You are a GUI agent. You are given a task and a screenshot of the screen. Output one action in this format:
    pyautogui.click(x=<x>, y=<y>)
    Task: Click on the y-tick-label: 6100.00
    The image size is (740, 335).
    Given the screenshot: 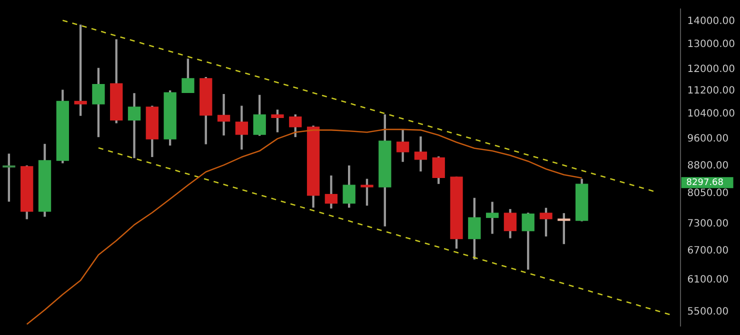 What is the action you would take?
    pyautogui.click(x=708, y=280)
    